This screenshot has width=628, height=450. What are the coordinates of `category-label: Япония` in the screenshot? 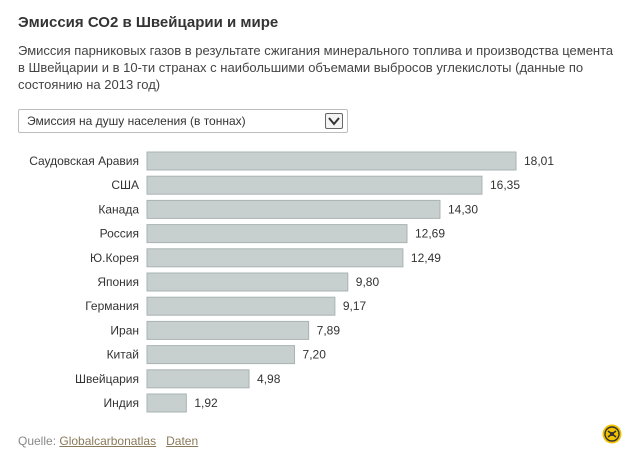 It's located at (118, 282).